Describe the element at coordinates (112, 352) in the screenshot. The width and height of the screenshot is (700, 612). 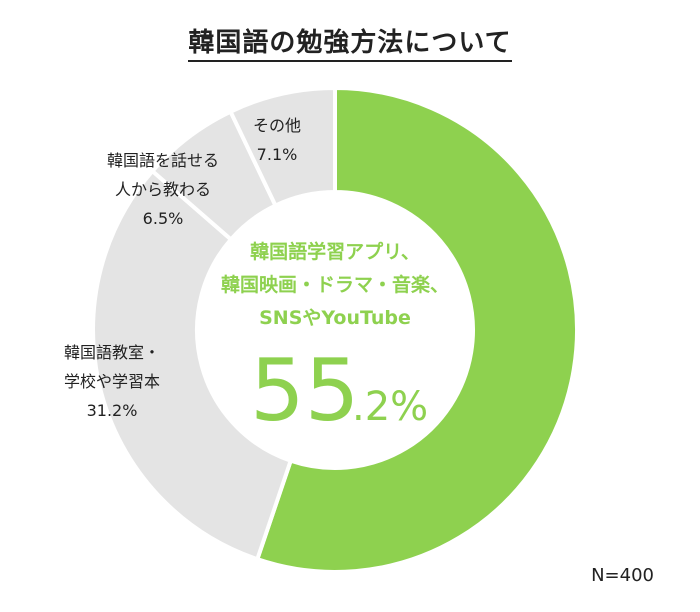
I see `slice-1-label-line-0: 韓国語教室・` at that location.